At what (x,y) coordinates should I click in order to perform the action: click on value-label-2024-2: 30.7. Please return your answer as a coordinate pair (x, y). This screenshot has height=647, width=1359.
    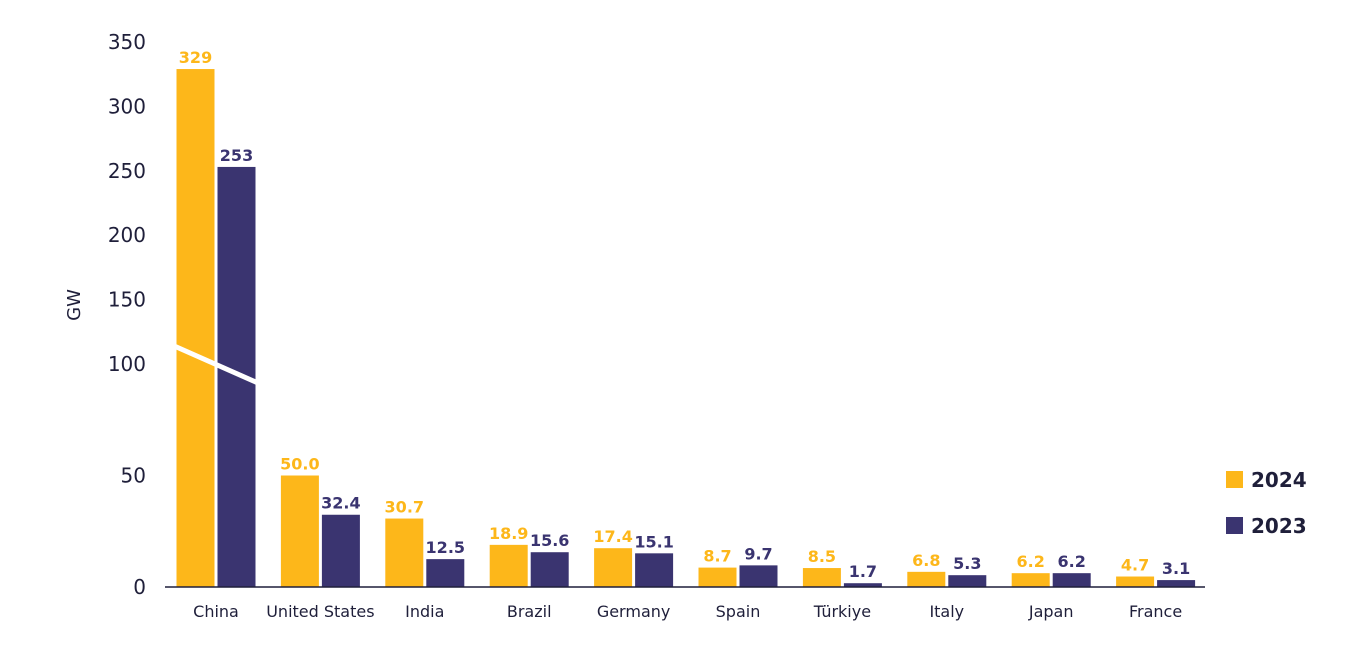
    Looking at the image, I should click on (404, 507).